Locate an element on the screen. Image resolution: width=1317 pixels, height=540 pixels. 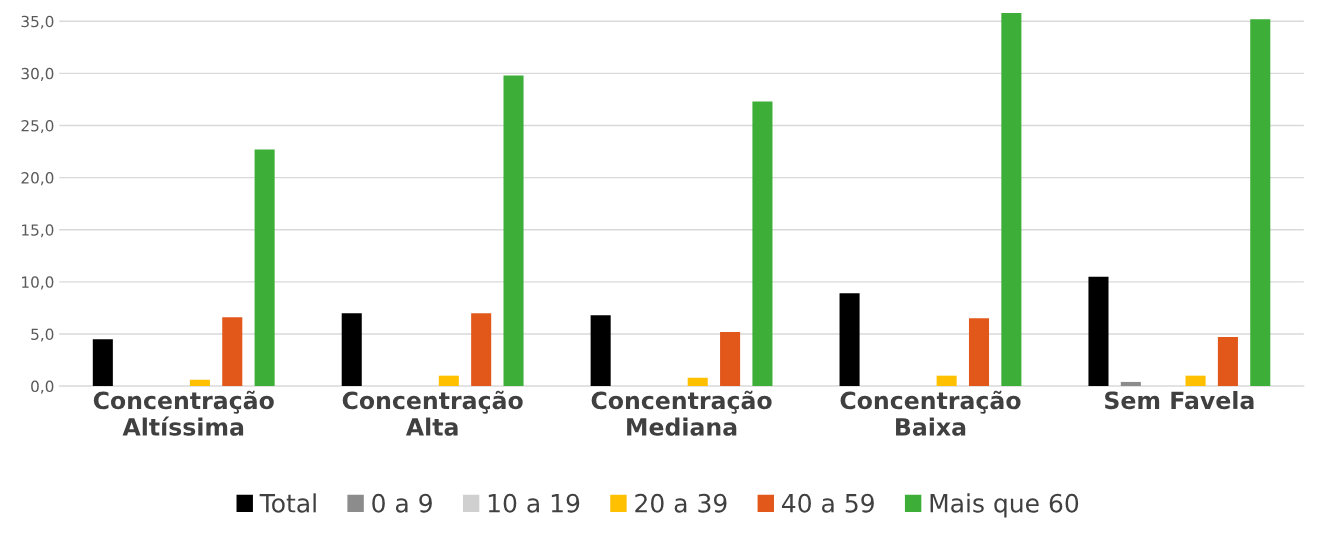
y-tick-label: 25,0 is located at coordinates (37, 126).